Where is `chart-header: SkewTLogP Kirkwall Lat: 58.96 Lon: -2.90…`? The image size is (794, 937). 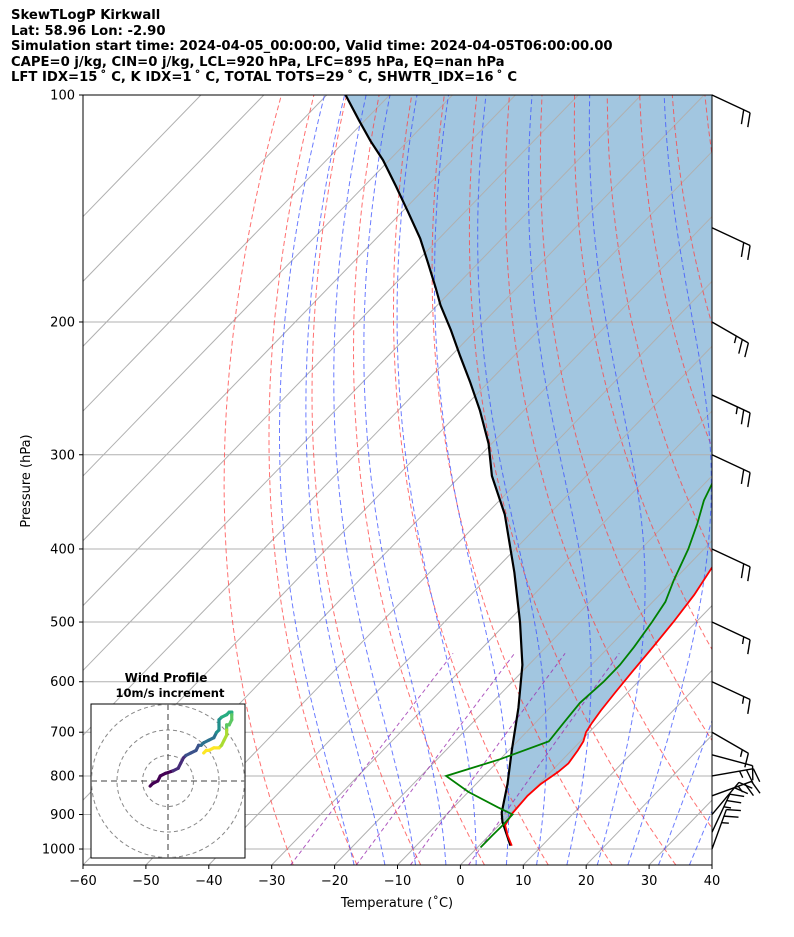
chart-header: SkewTLogP Kirkwall Lat: 58.96 Lon: -2.90… is located at coordinates (312, 47).